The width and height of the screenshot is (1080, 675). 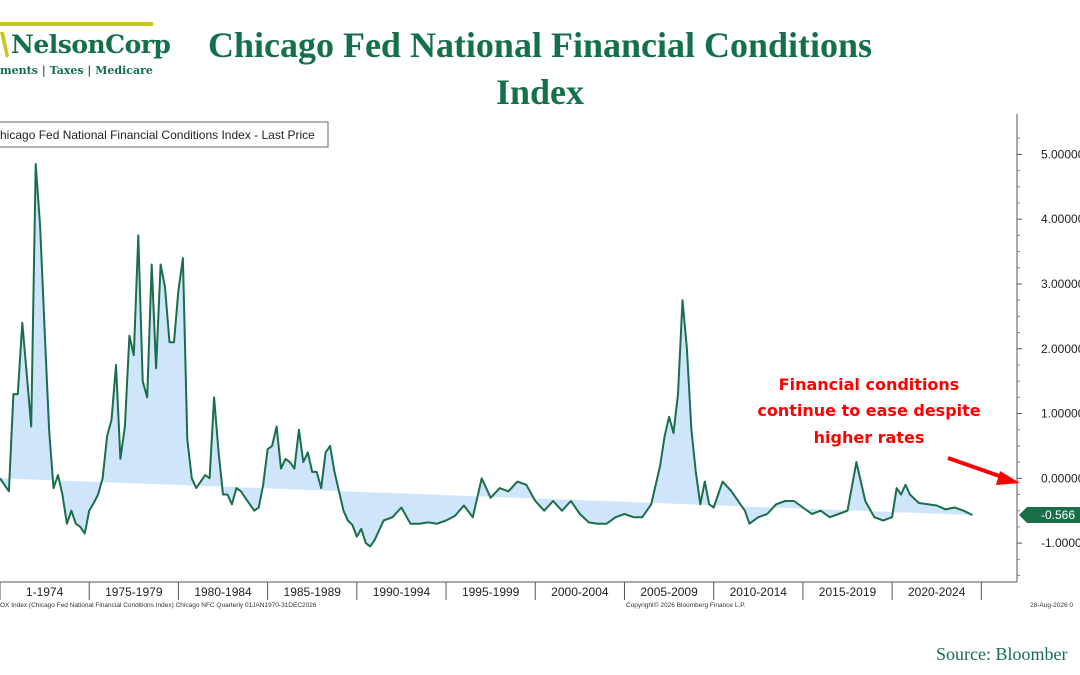 I want to click on logo-brand-name: NelsonCorp, so click(x=91, y=44).